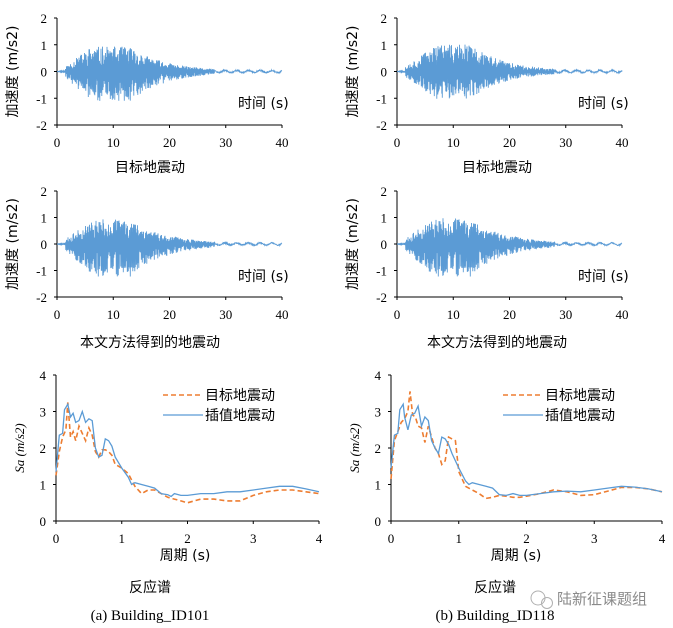  I want to click on panel-a-spectrum-caption: 反应谱, so click(150, 587).